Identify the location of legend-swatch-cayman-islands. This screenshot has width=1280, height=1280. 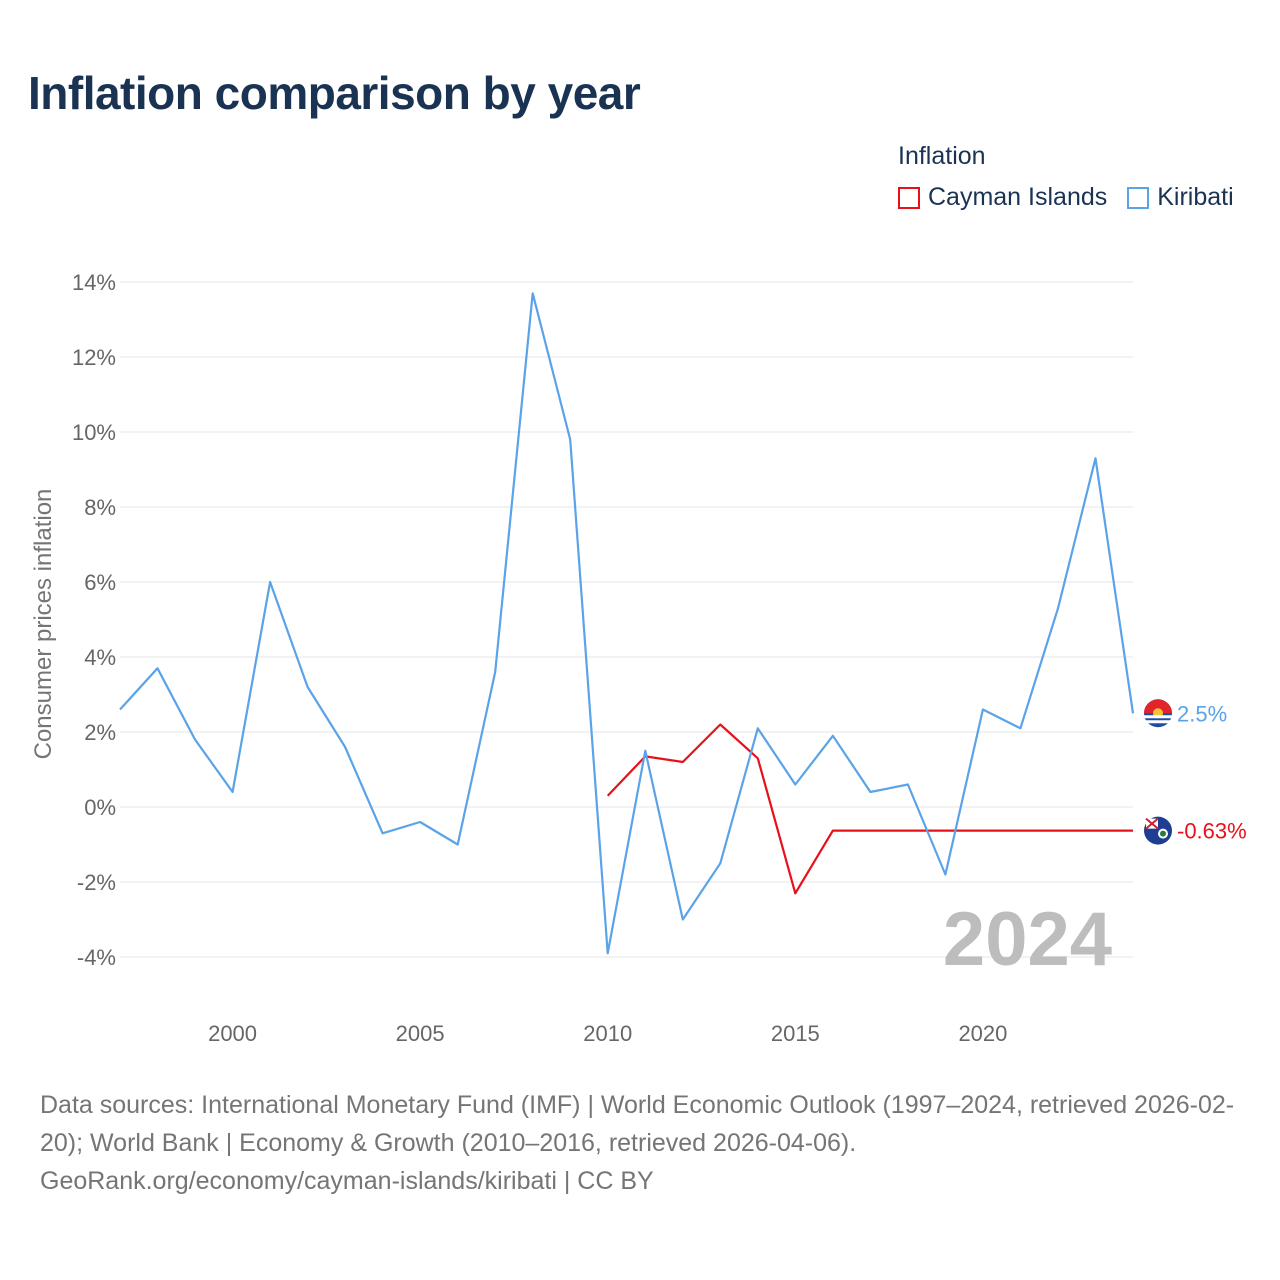
(909, 197).